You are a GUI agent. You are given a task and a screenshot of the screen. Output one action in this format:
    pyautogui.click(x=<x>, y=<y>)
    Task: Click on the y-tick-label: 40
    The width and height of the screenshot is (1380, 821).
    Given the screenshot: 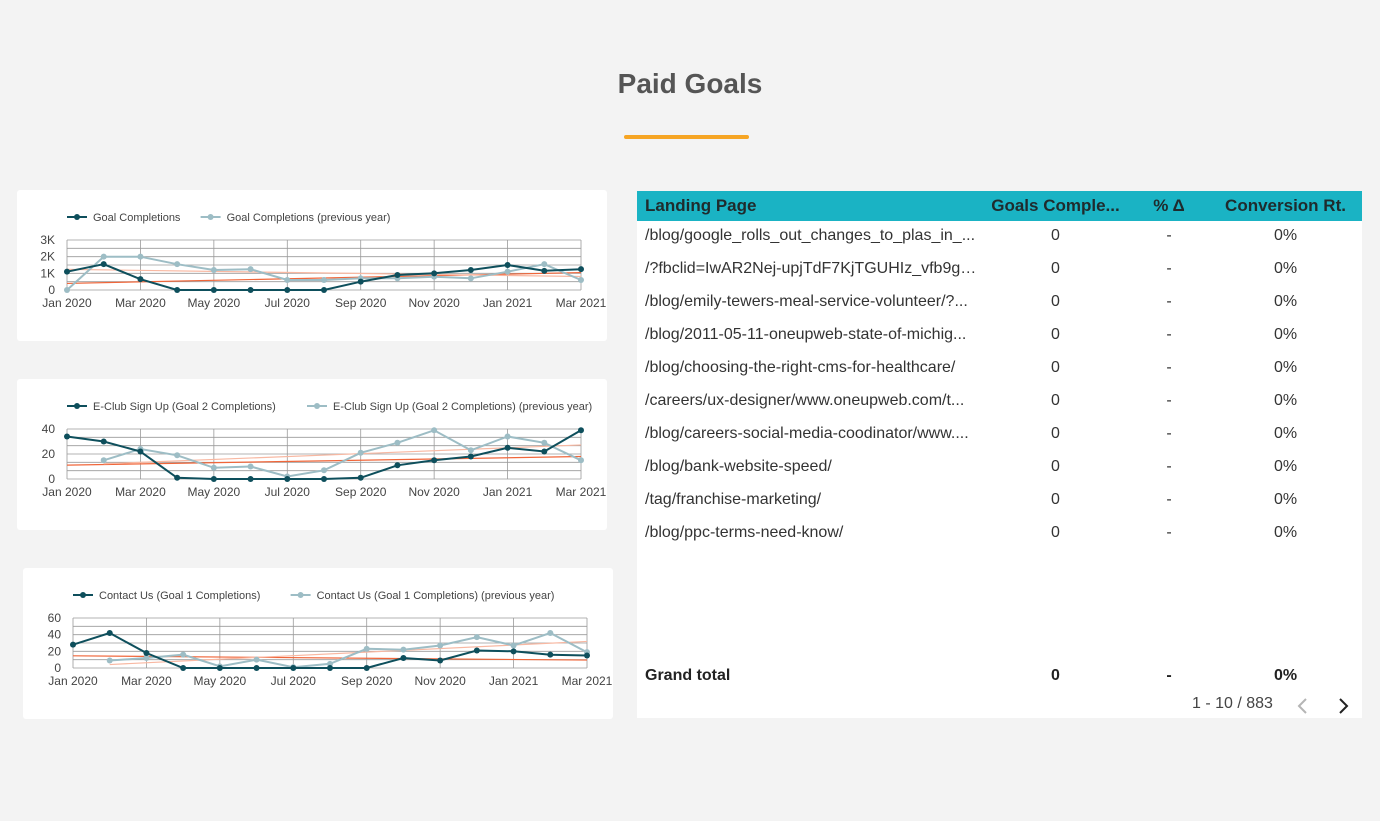 What is the action you would take?
    pyautogui.click(x=49, y=429)
    